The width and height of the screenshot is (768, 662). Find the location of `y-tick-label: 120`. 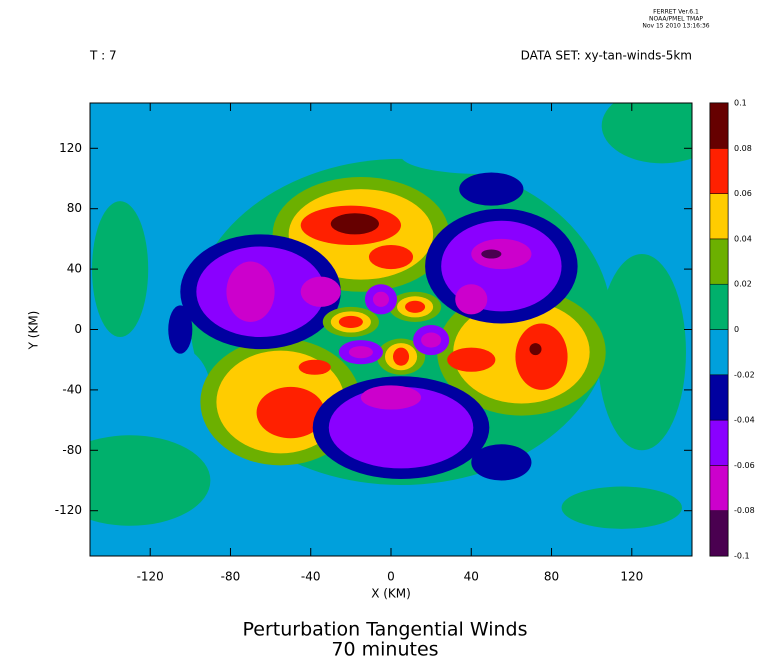

y-tick-label: 120 is located at coordinates (70, 148).